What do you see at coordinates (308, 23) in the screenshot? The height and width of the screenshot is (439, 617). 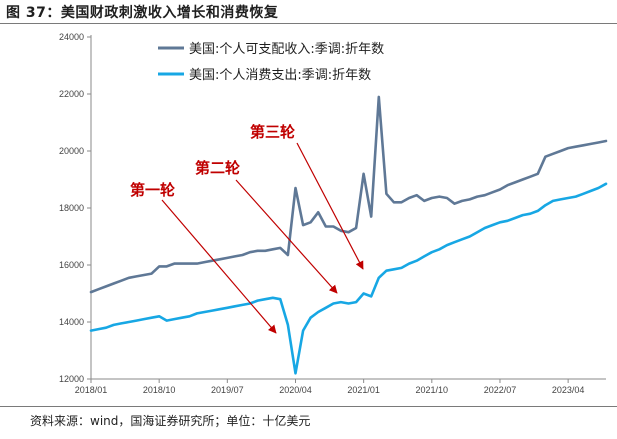 I see `title-rule` at bounding box center [308, 23].